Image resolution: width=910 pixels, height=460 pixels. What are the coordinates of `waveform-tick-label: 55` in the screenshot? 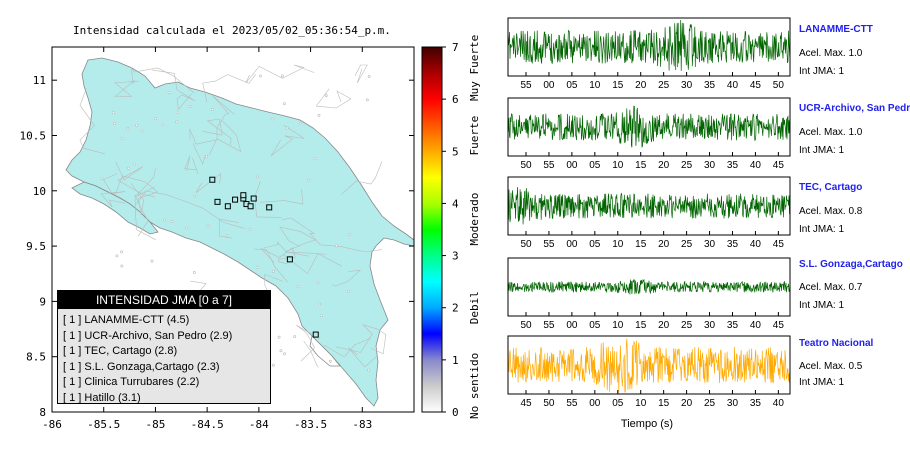 It's located at (549, 325).